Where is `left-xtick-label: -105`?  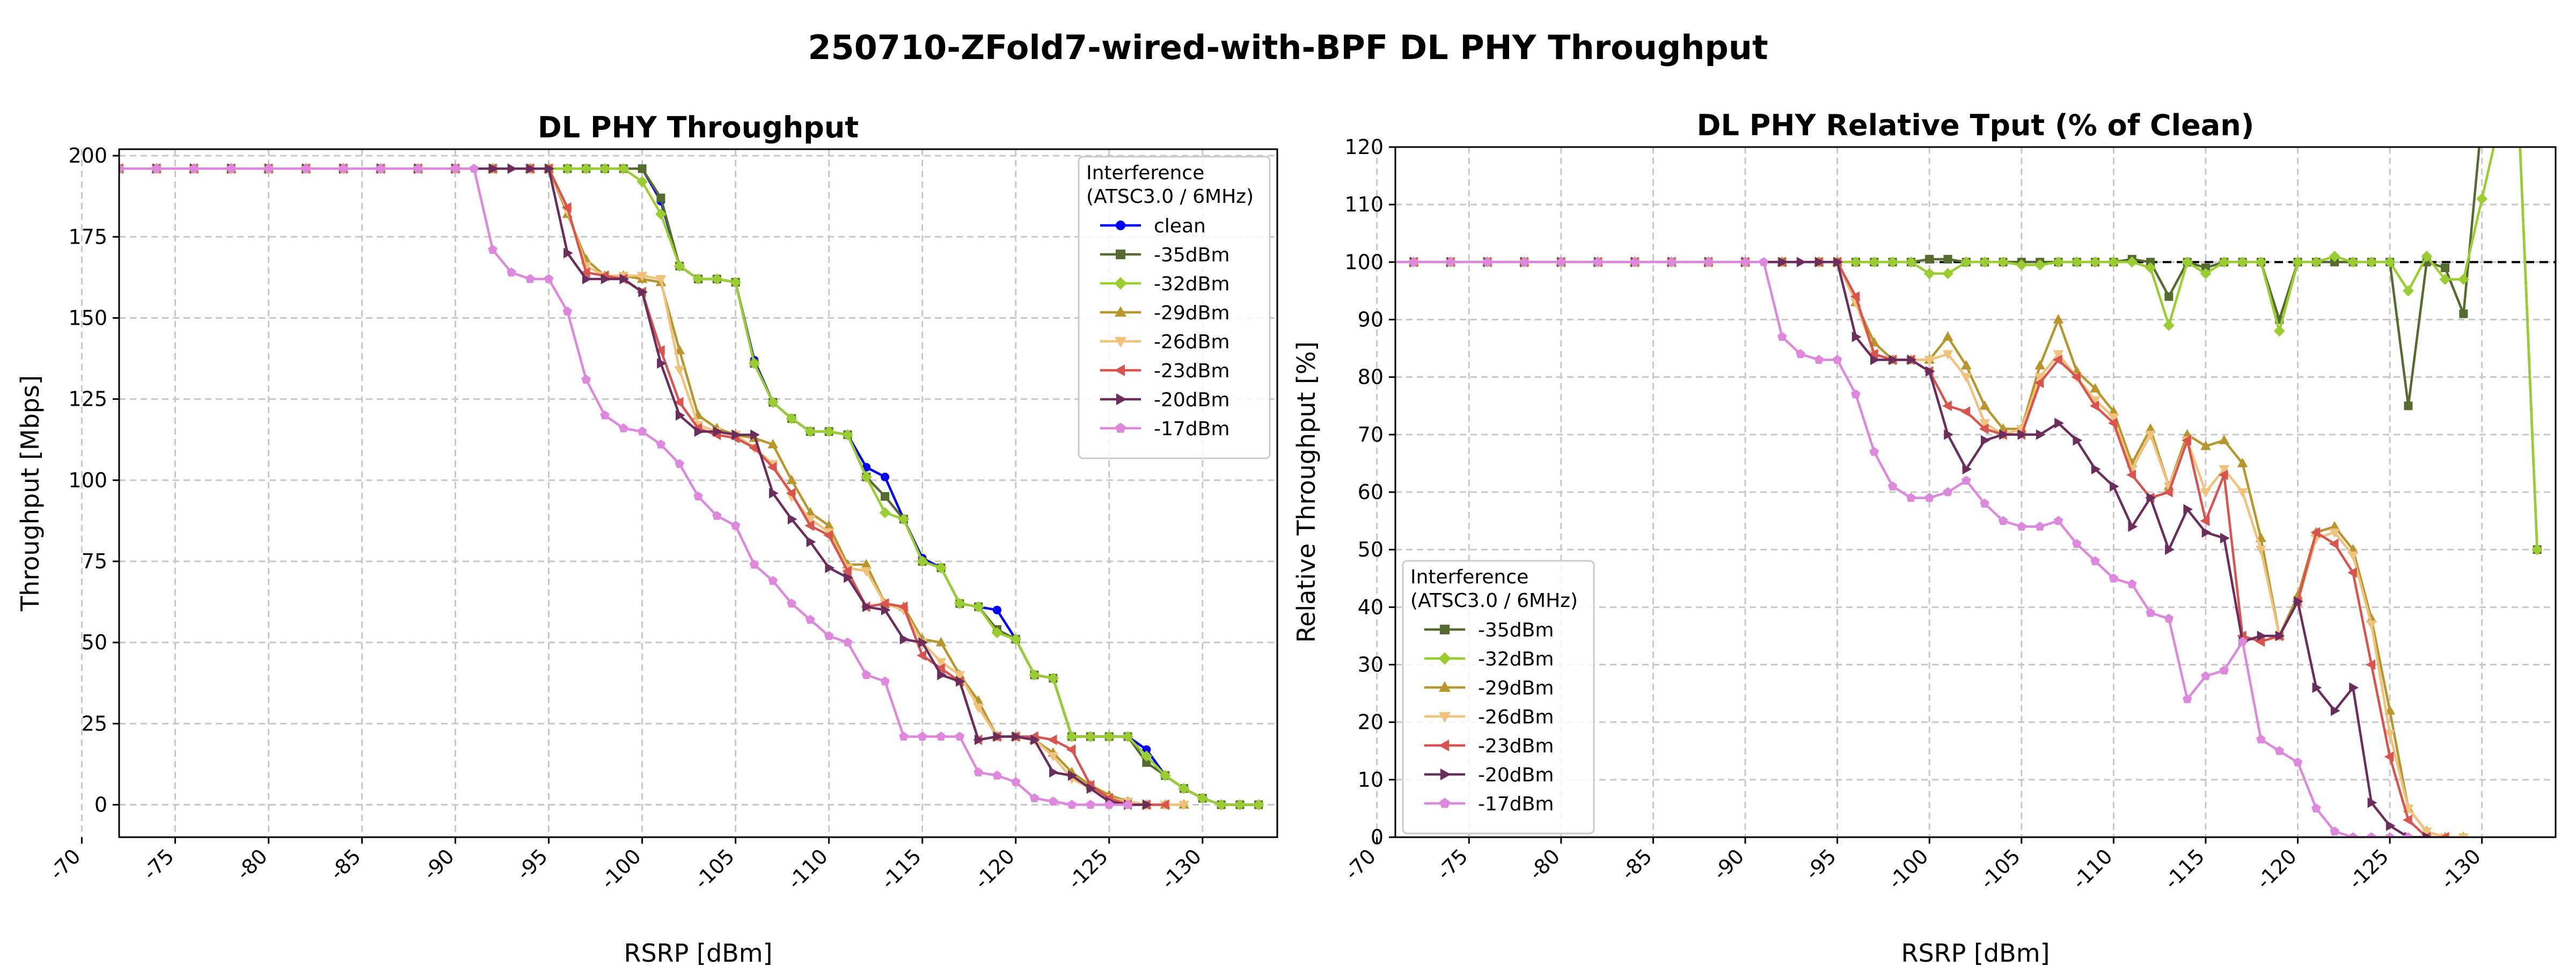
left-xtick-label: -105 is located at coordinates (714, 869).